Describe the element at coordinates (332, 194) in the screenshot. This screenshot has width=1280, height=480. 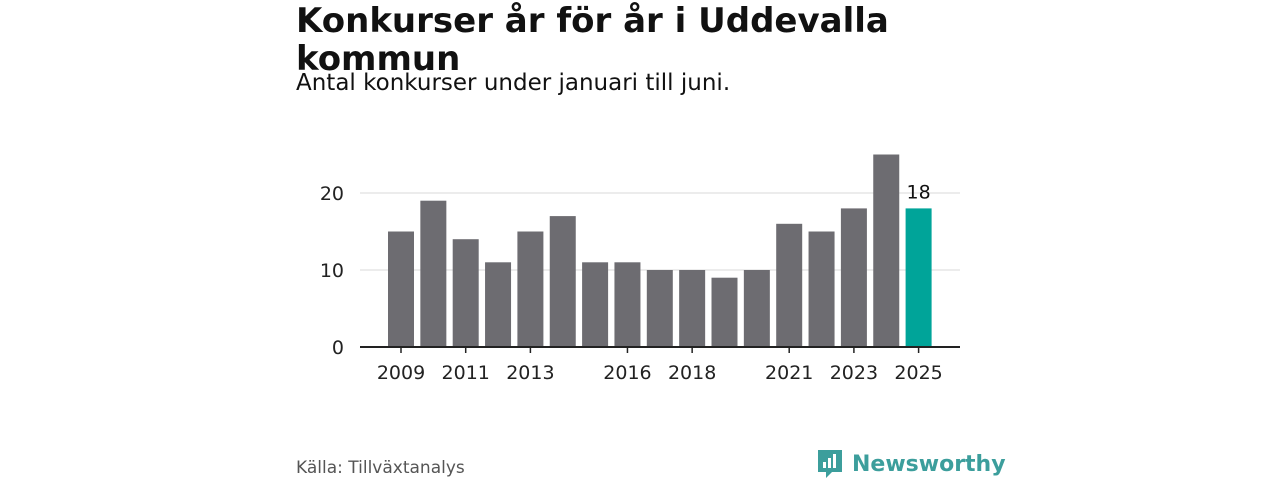
I see `y-tick-label: 20` at that location.